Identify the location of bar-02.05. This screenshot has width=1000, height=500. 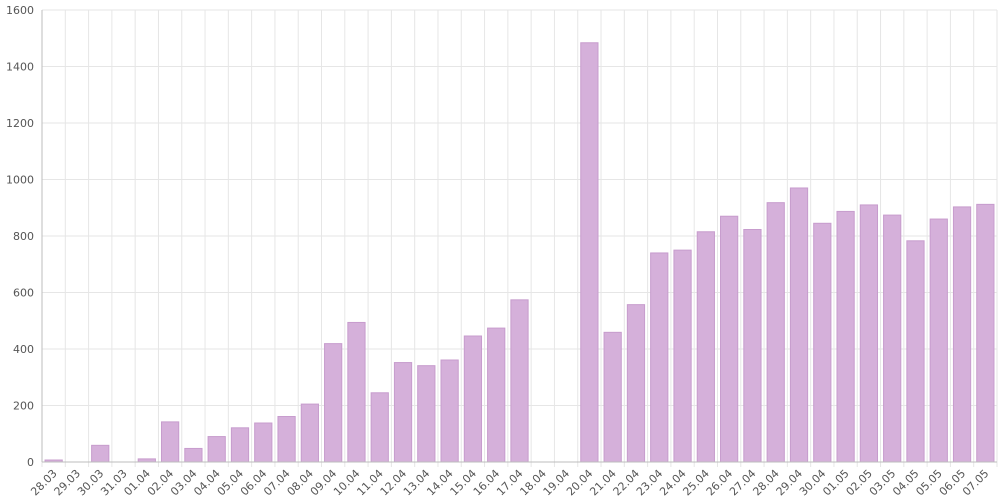
(869, 333).